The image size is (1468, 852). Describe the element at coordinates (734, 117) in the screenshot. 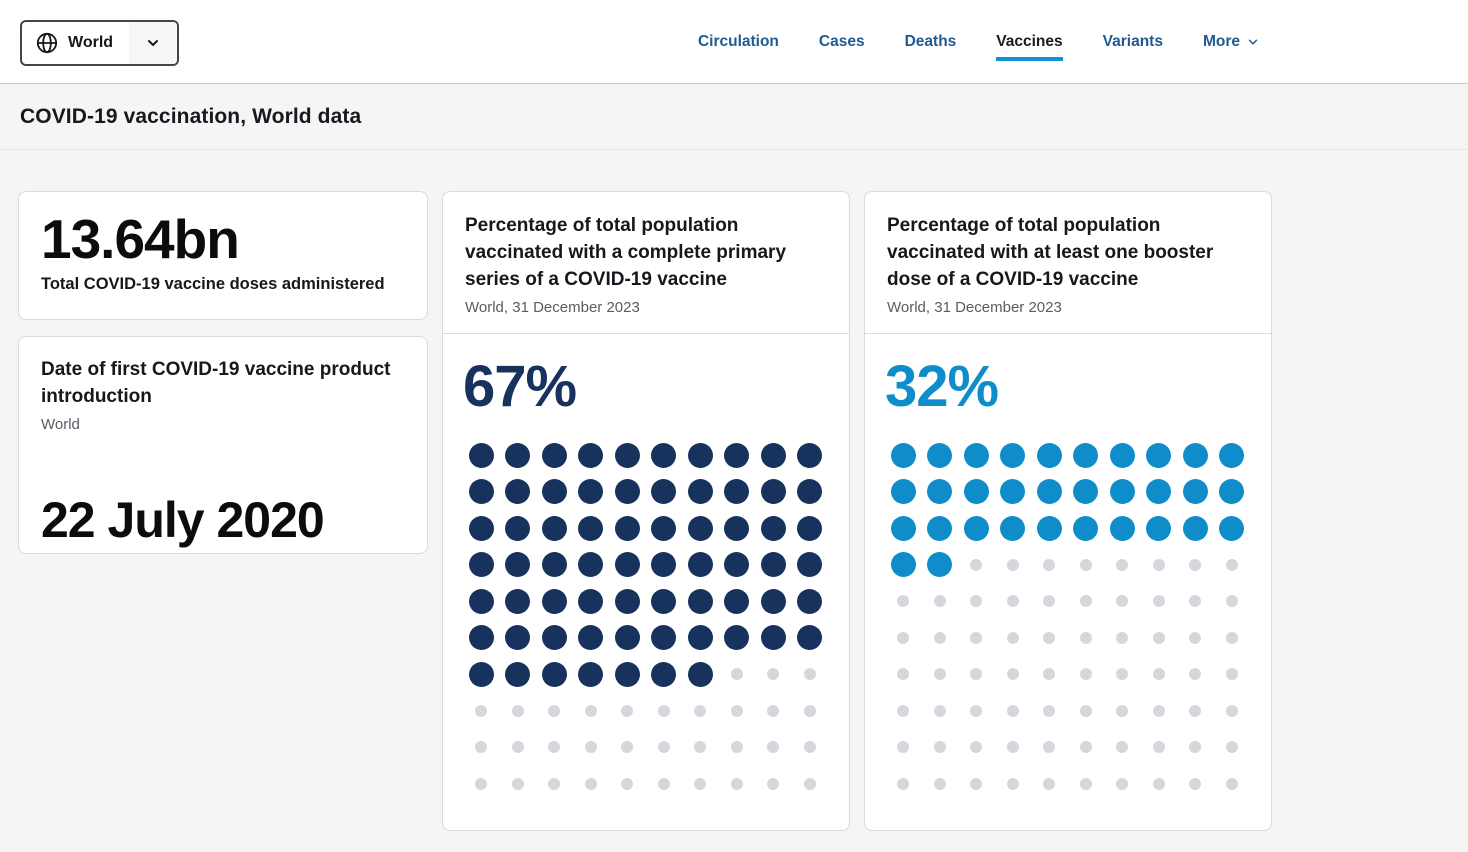

I see `title-band: COVID-19 vaccination, World data` at that location.